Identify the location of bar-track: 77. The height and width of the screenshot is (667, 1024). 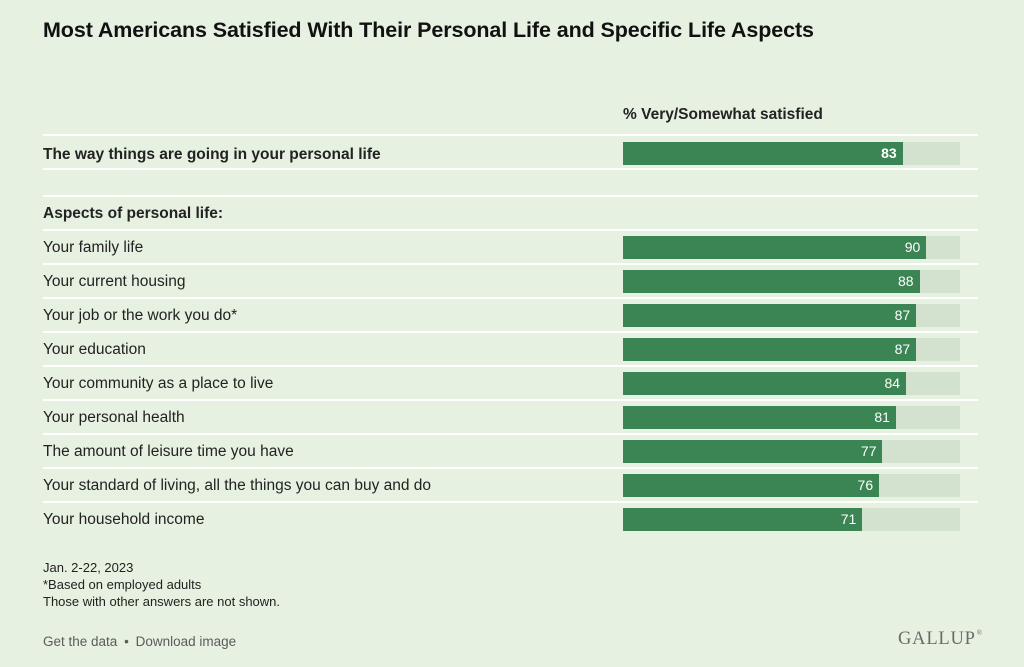
(791, 451).